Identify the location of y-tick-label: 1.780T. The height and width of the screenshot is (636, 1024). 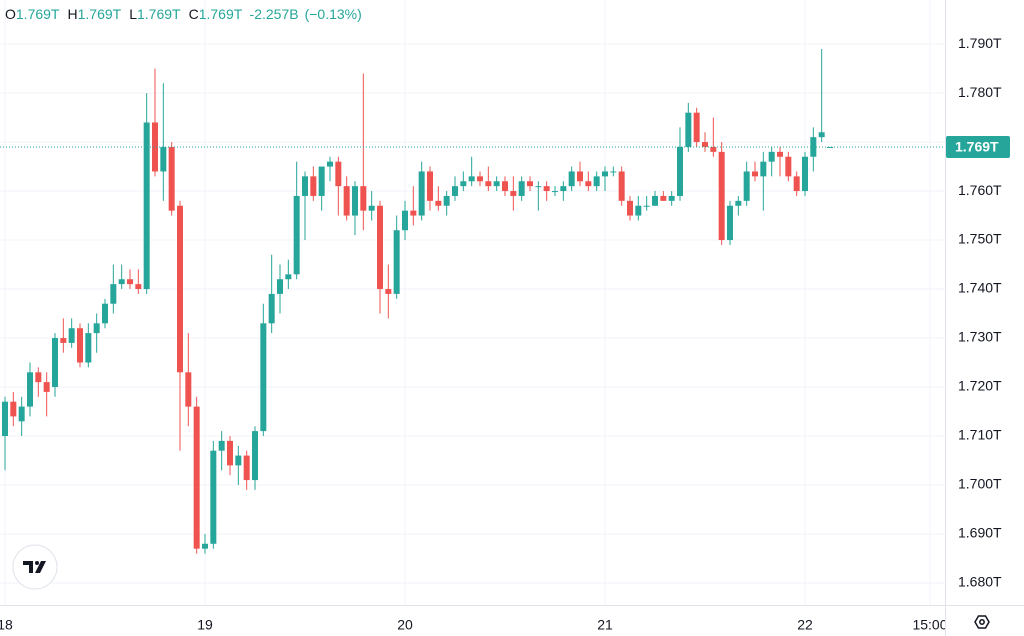
(980, 92).